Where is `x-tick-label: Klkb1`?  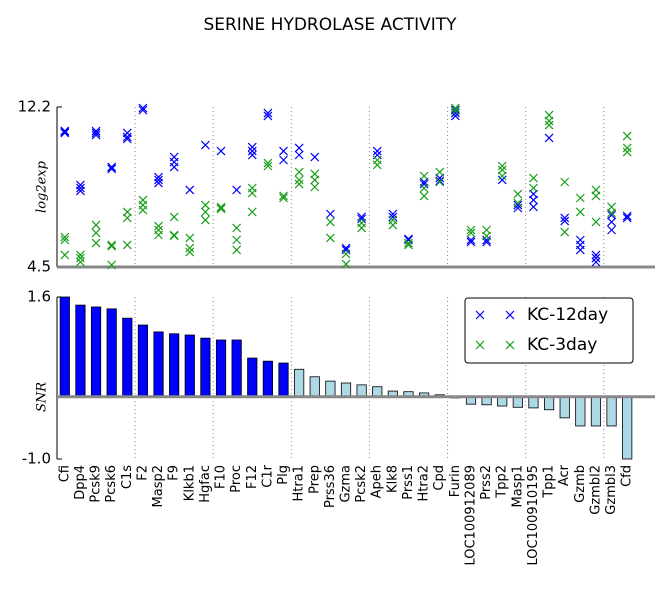 x-tick-label: Klkb1 is located at coordinates (189, 483).